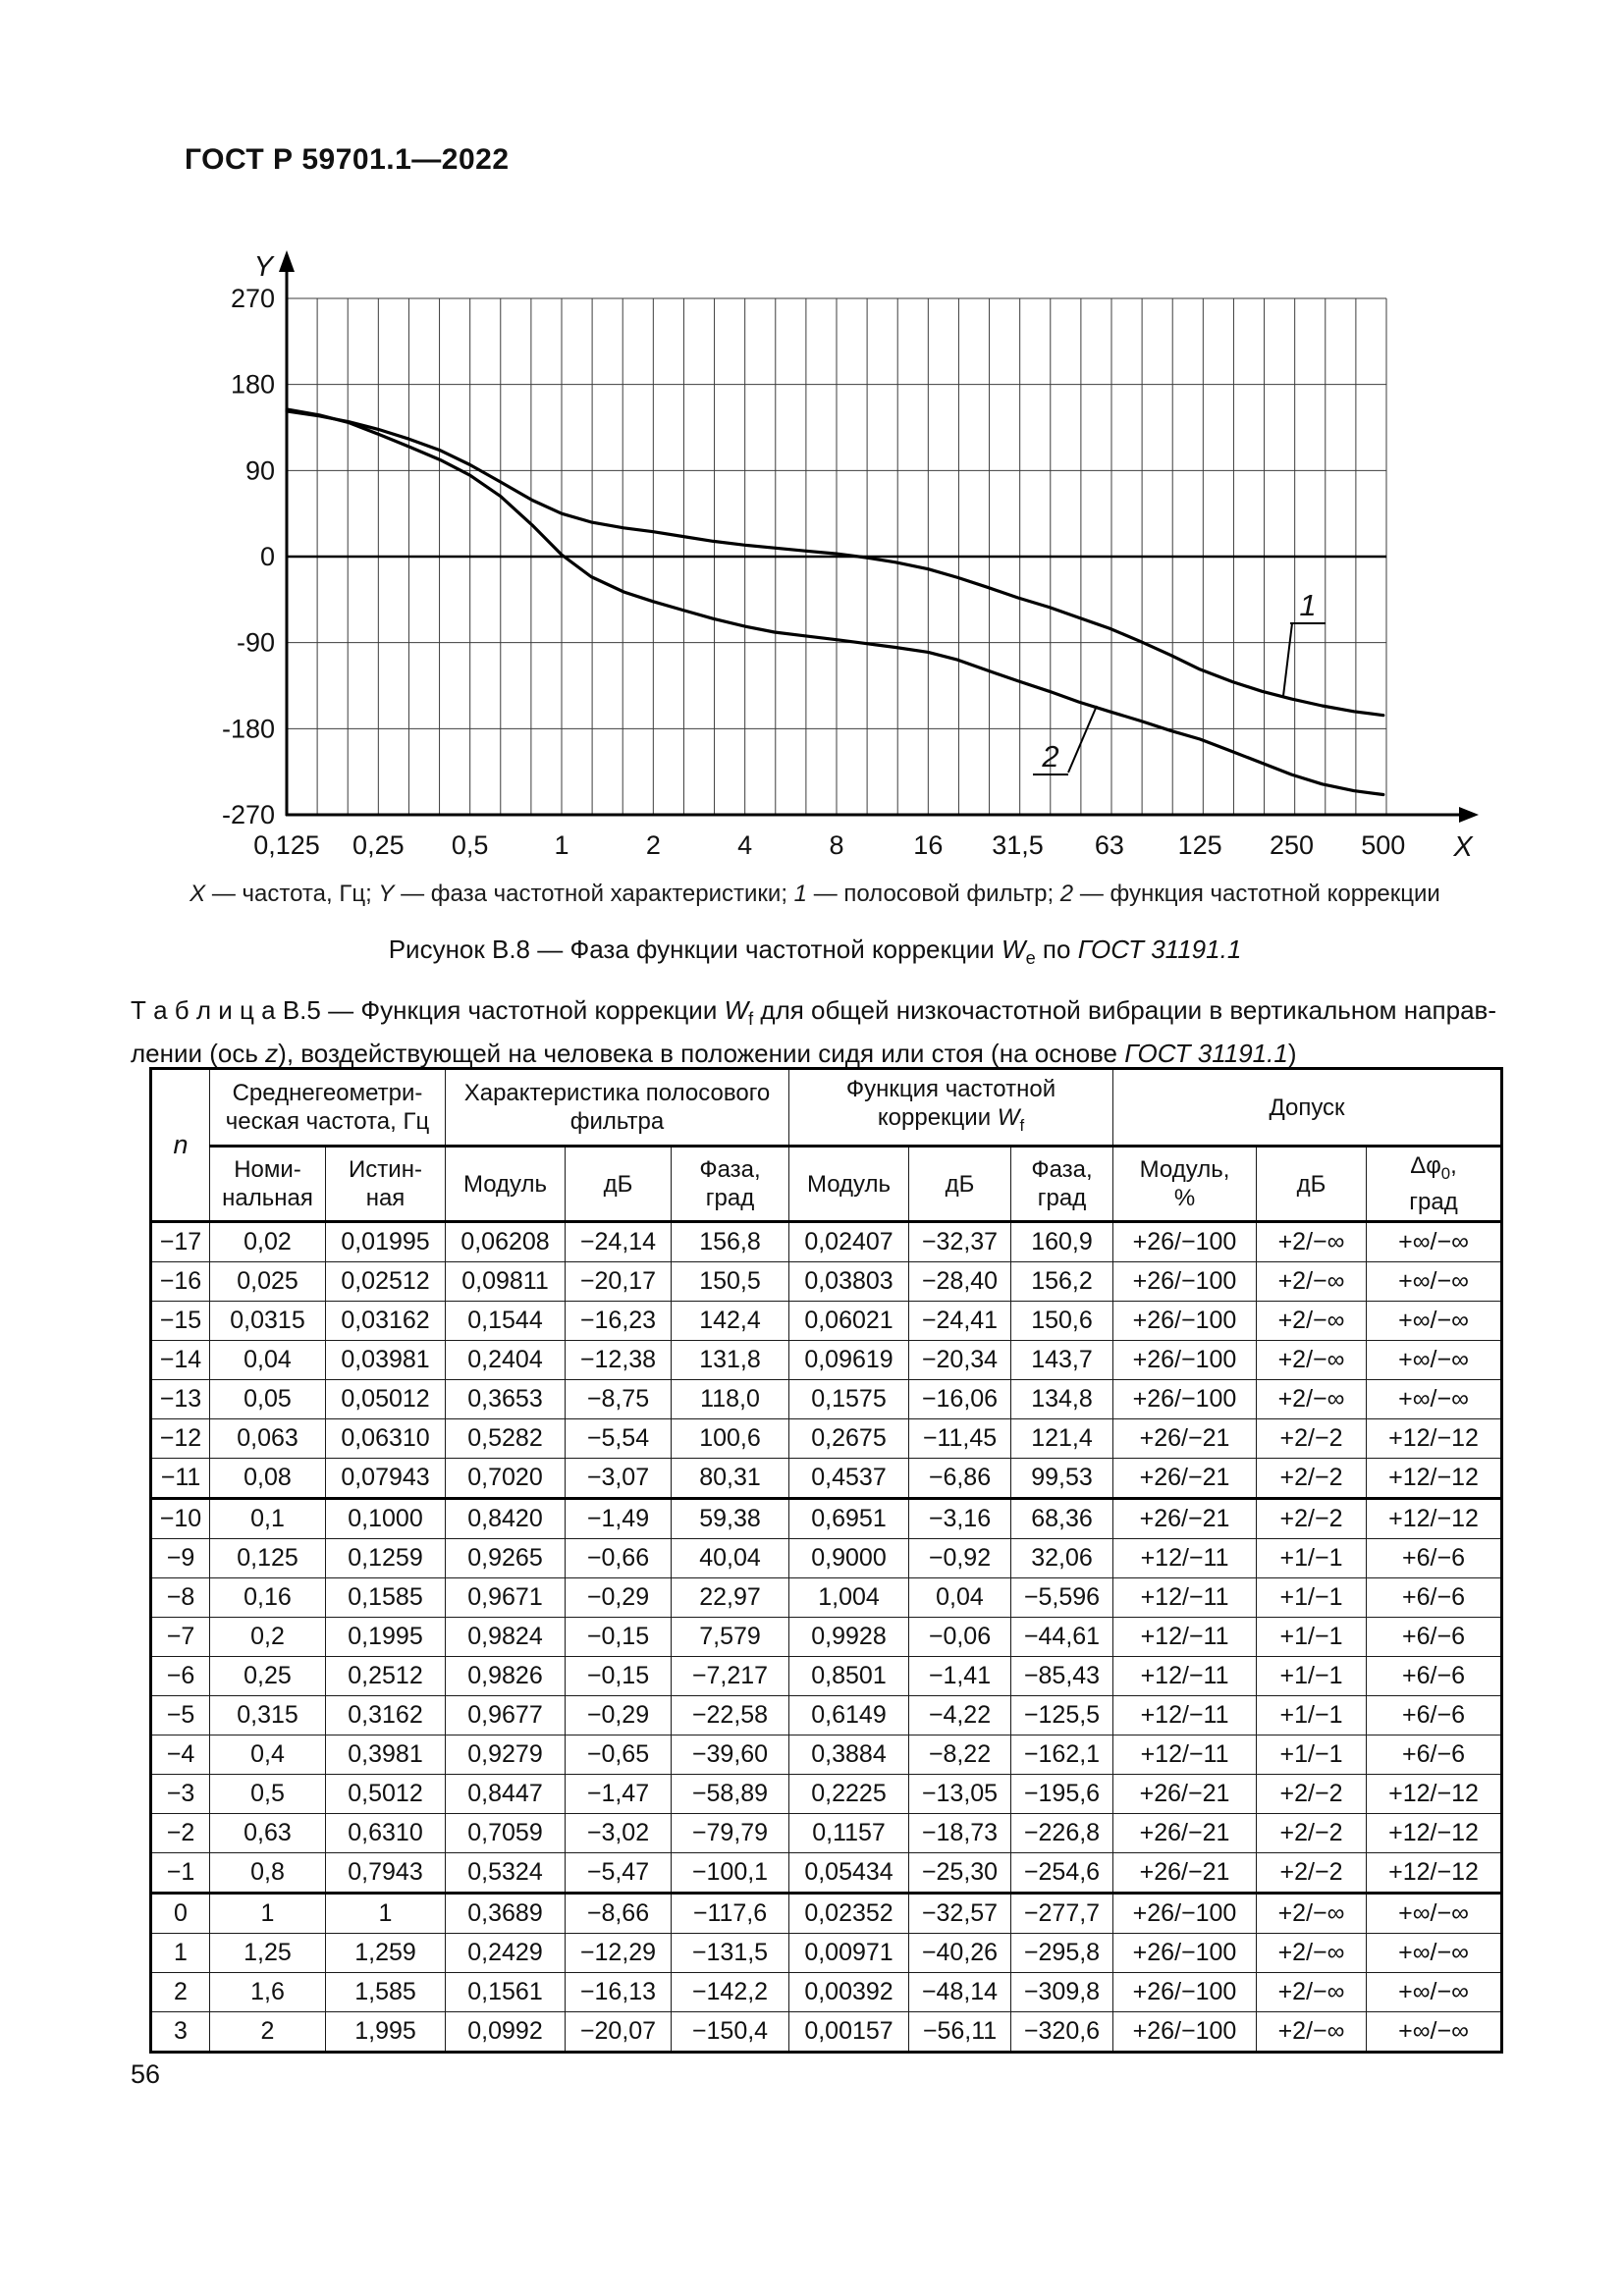 The width and height of the screenshot is (1624, 2296). What do you see at coordinates (959, 1282) in the screenshot?
I see `table-cell: −28,40` at bounding box center [959, 1282].